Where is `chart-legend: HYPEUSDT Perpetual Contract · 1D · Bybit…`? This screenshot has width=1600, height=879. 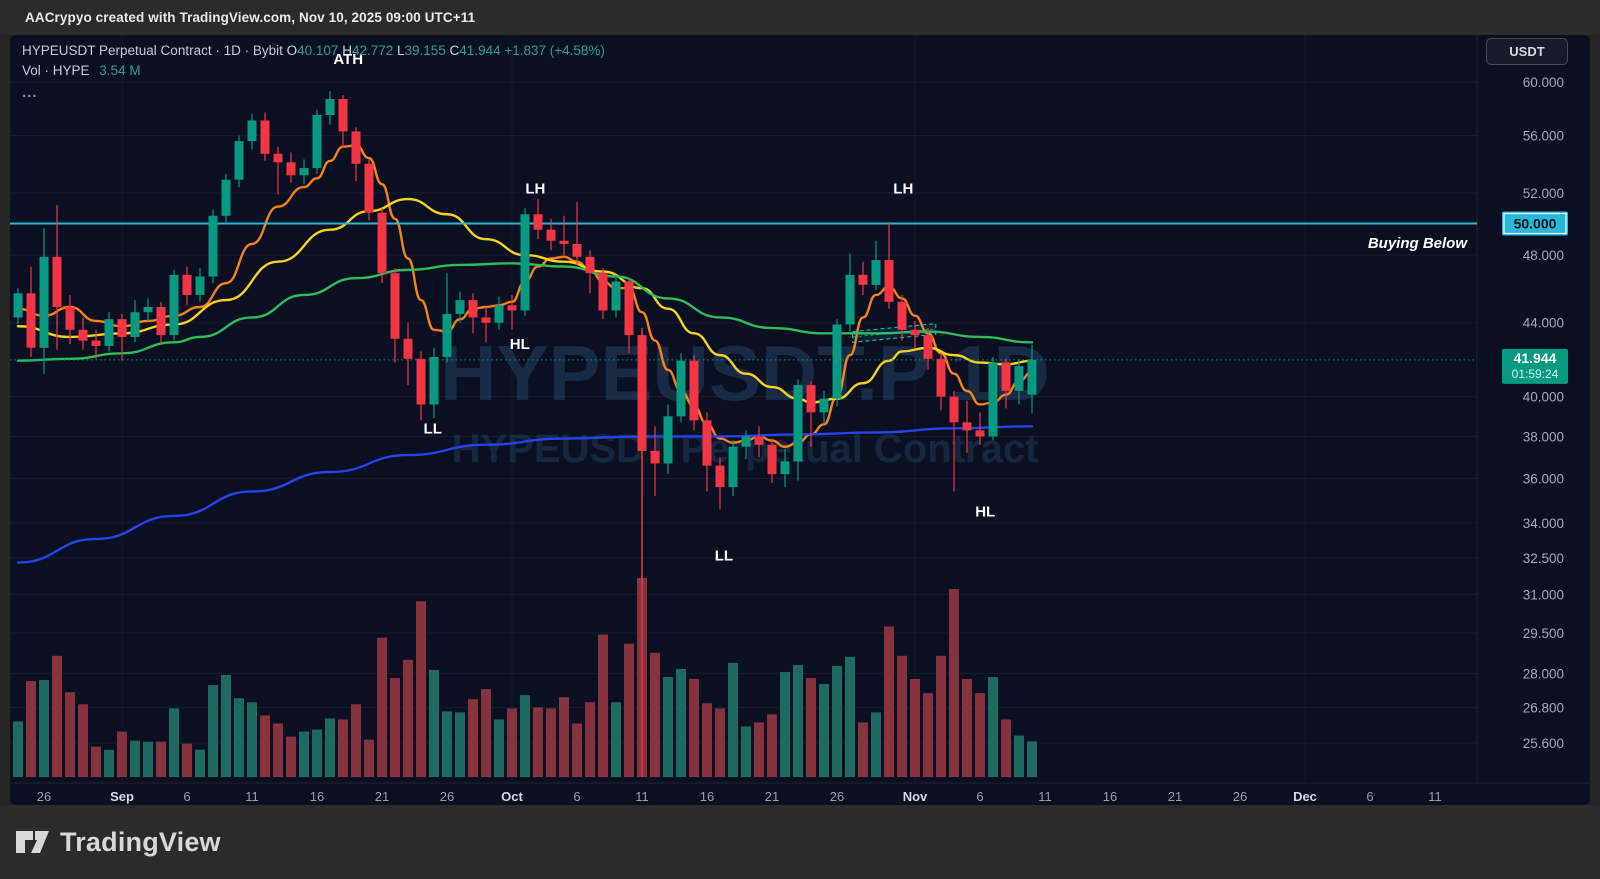 chart-legend: HYPEUSDT Perpetual Contract · 1D · Bybit… is located at coordinates (313, 72).